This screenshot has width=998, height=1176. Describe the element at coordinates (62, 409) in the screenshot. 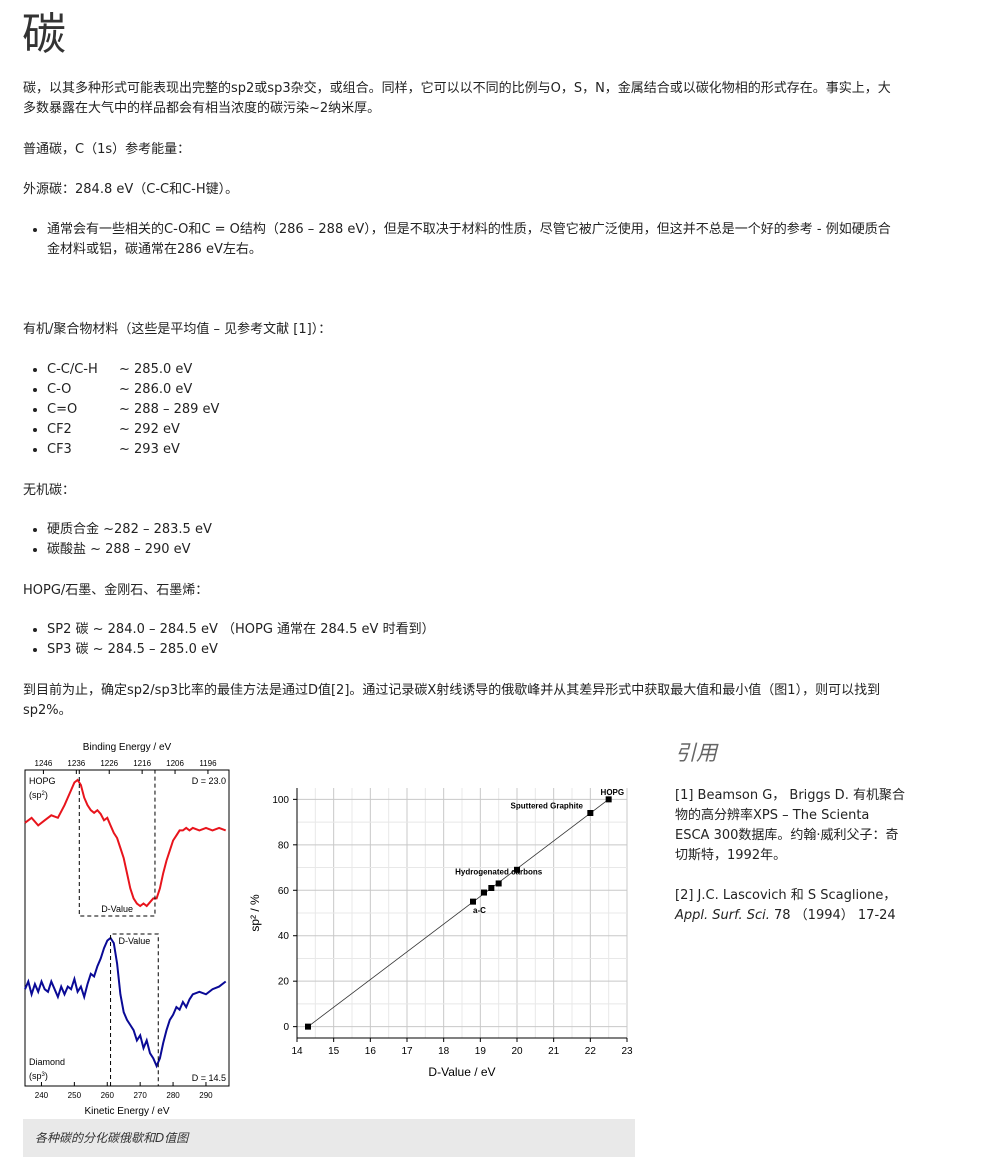

I see `organic-name: C=O` at that location.